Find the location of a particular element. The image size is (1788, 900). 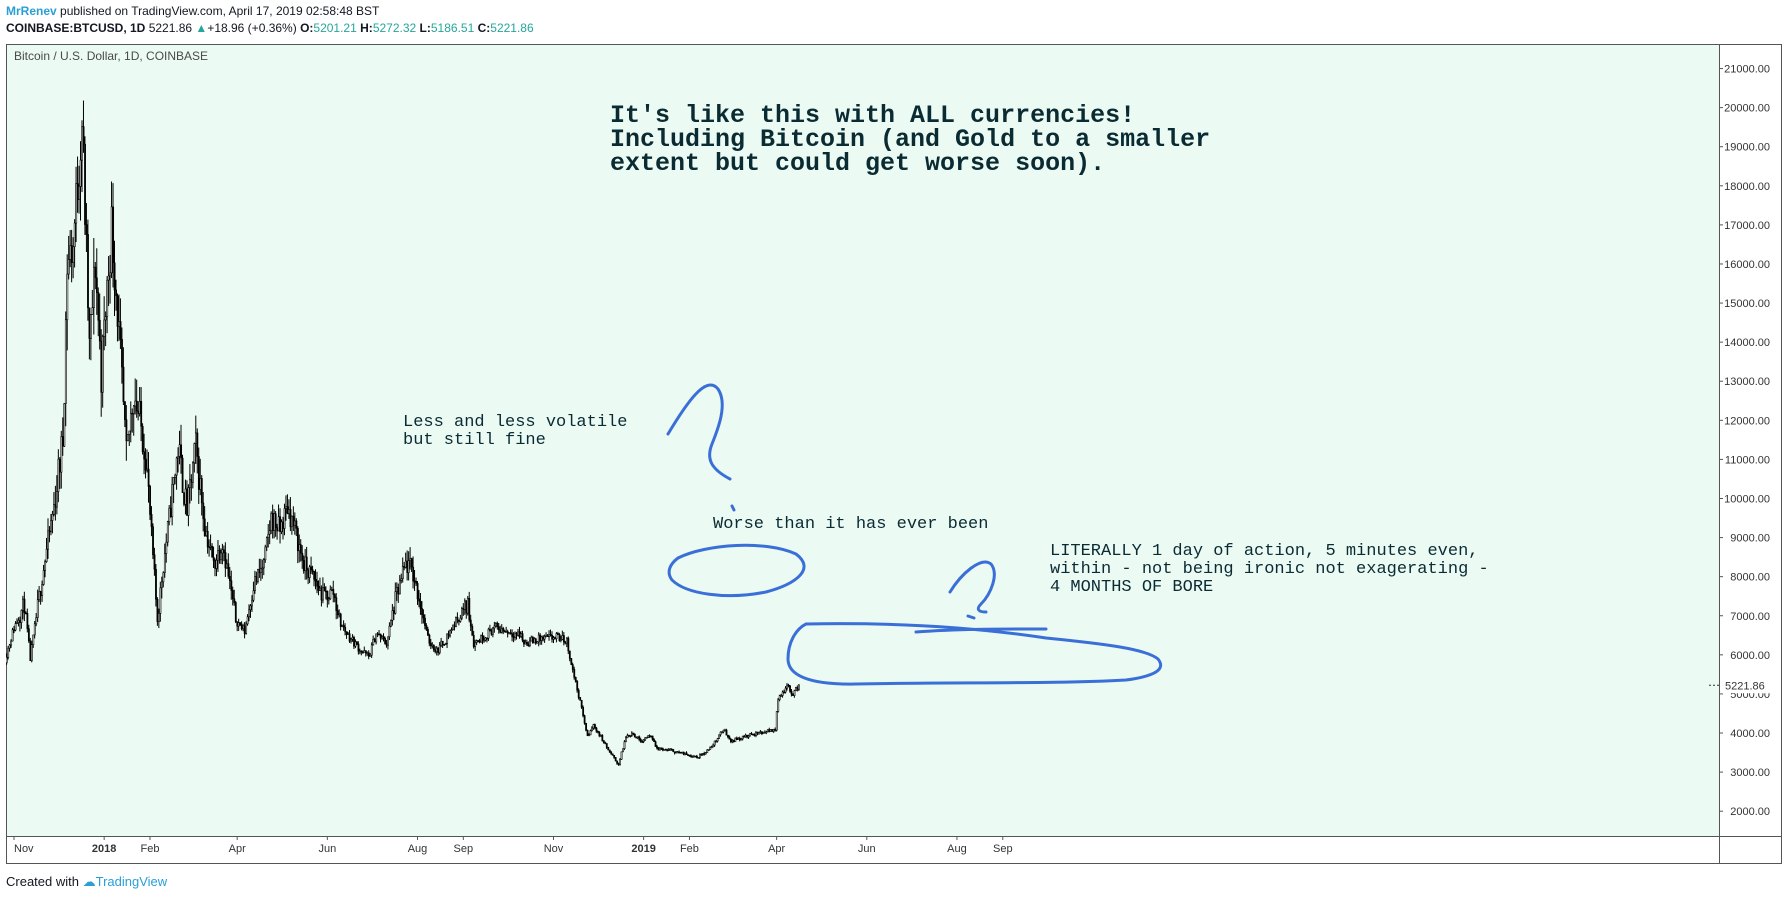

tradingview-logo-icon: ☁ is located at coordinates (89, 881).